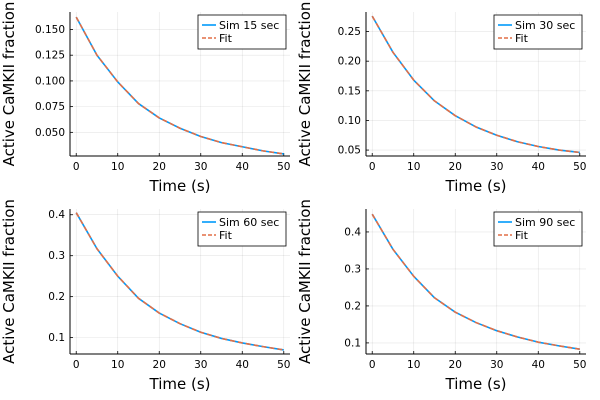  What do you see at coordinates (545, 25) in the screenshot?
I see `legend-label-sim: Sim 30 sec` at bounding box center [545, 25].